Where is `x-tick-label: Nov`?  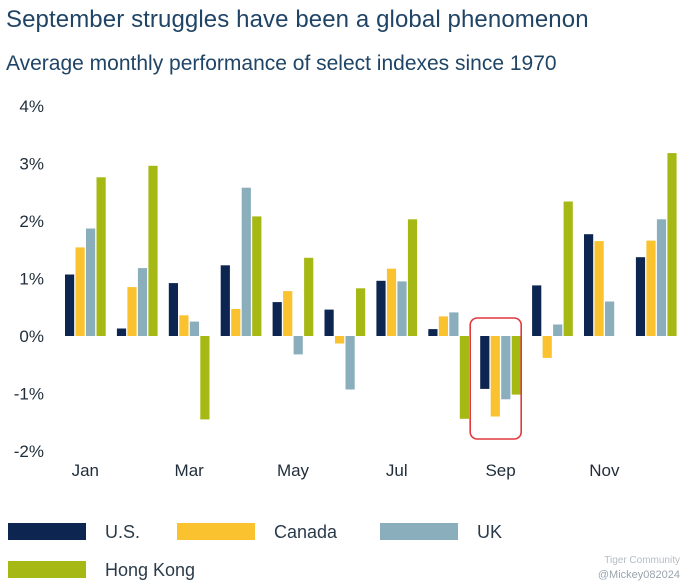 x-tick-label: Nov is located at coordinates (604, 470).